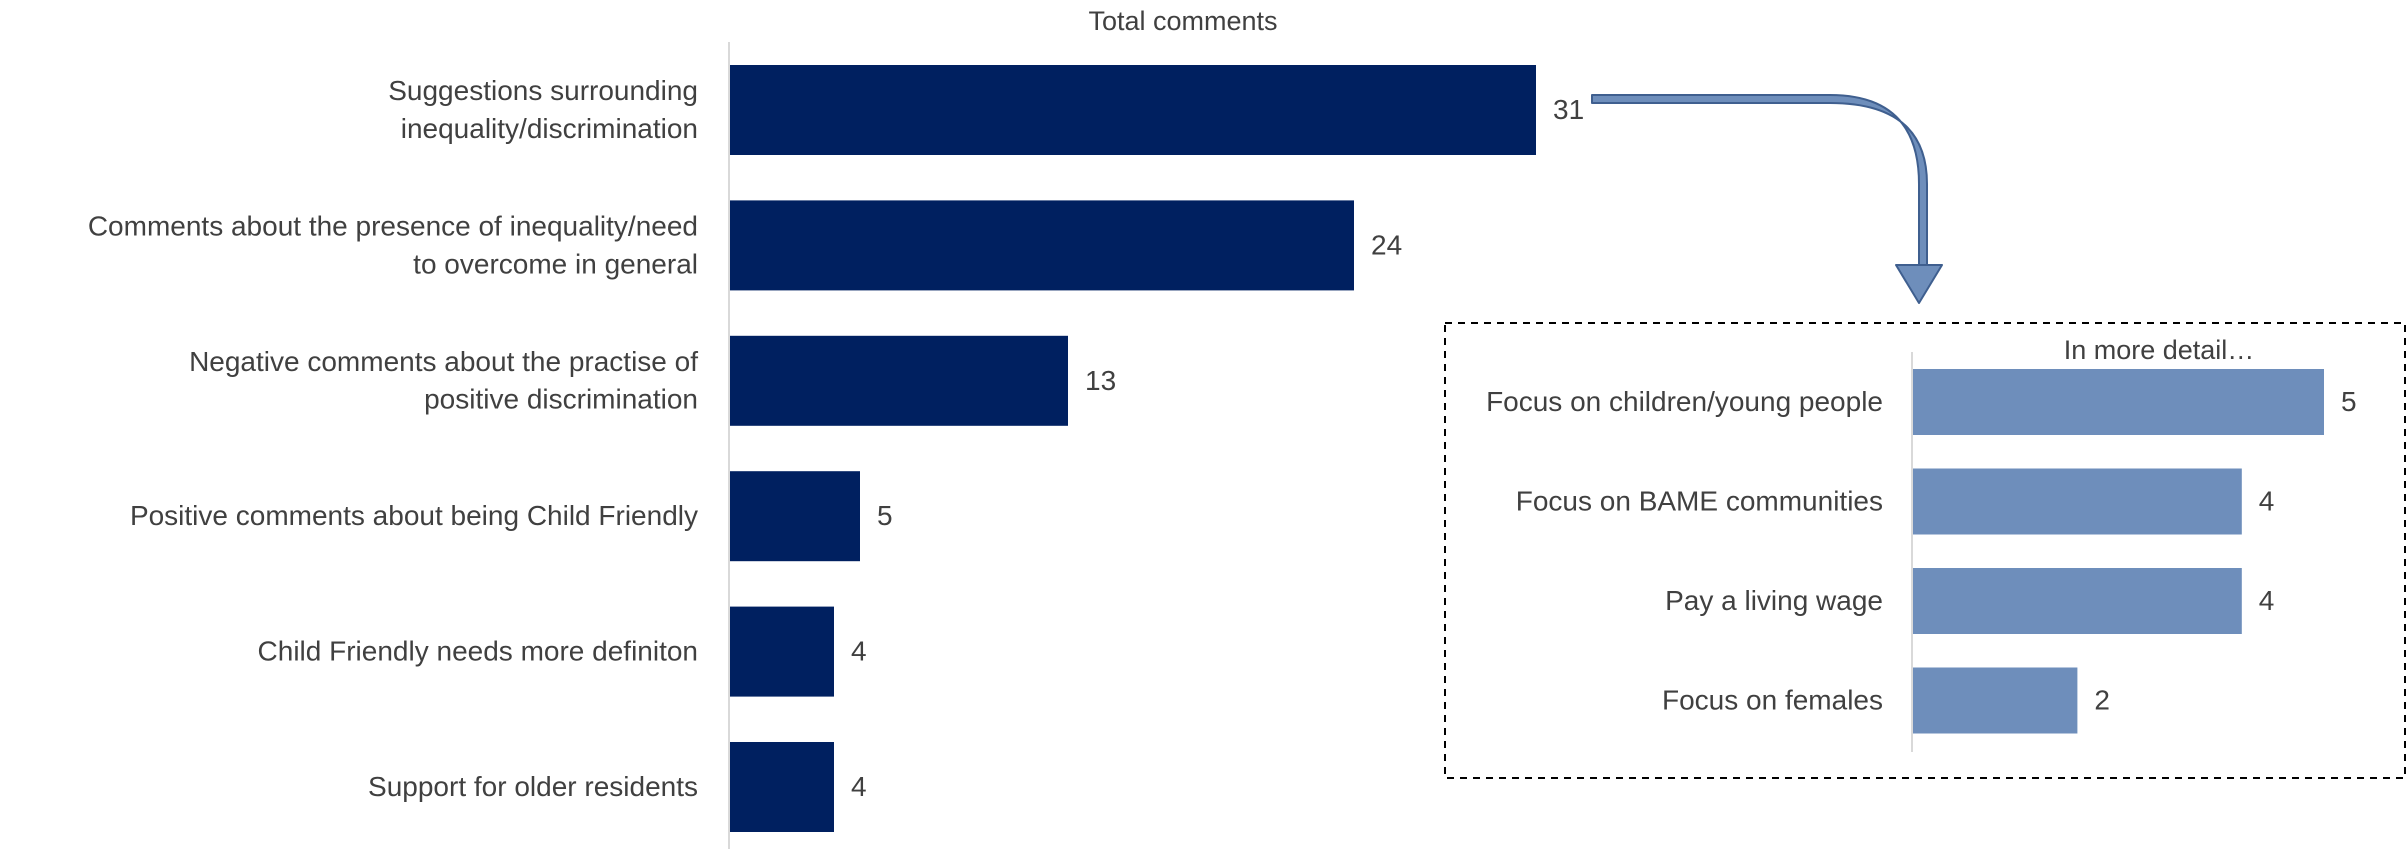 Image resolution: width=2407 pixels, height=849 pixels. What do you see at coordinates (1568, 109) in the screenshot?
I see `main-data-label: 31` at bounding box center [1568, 109].